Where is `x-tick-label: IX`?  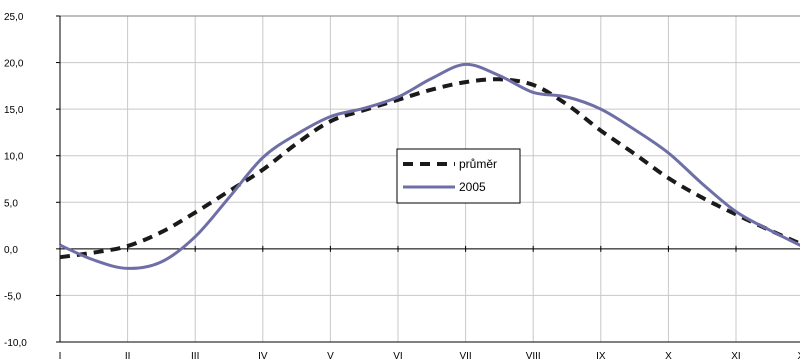 x-tick-label: IX is located at coordinates (601, 356).